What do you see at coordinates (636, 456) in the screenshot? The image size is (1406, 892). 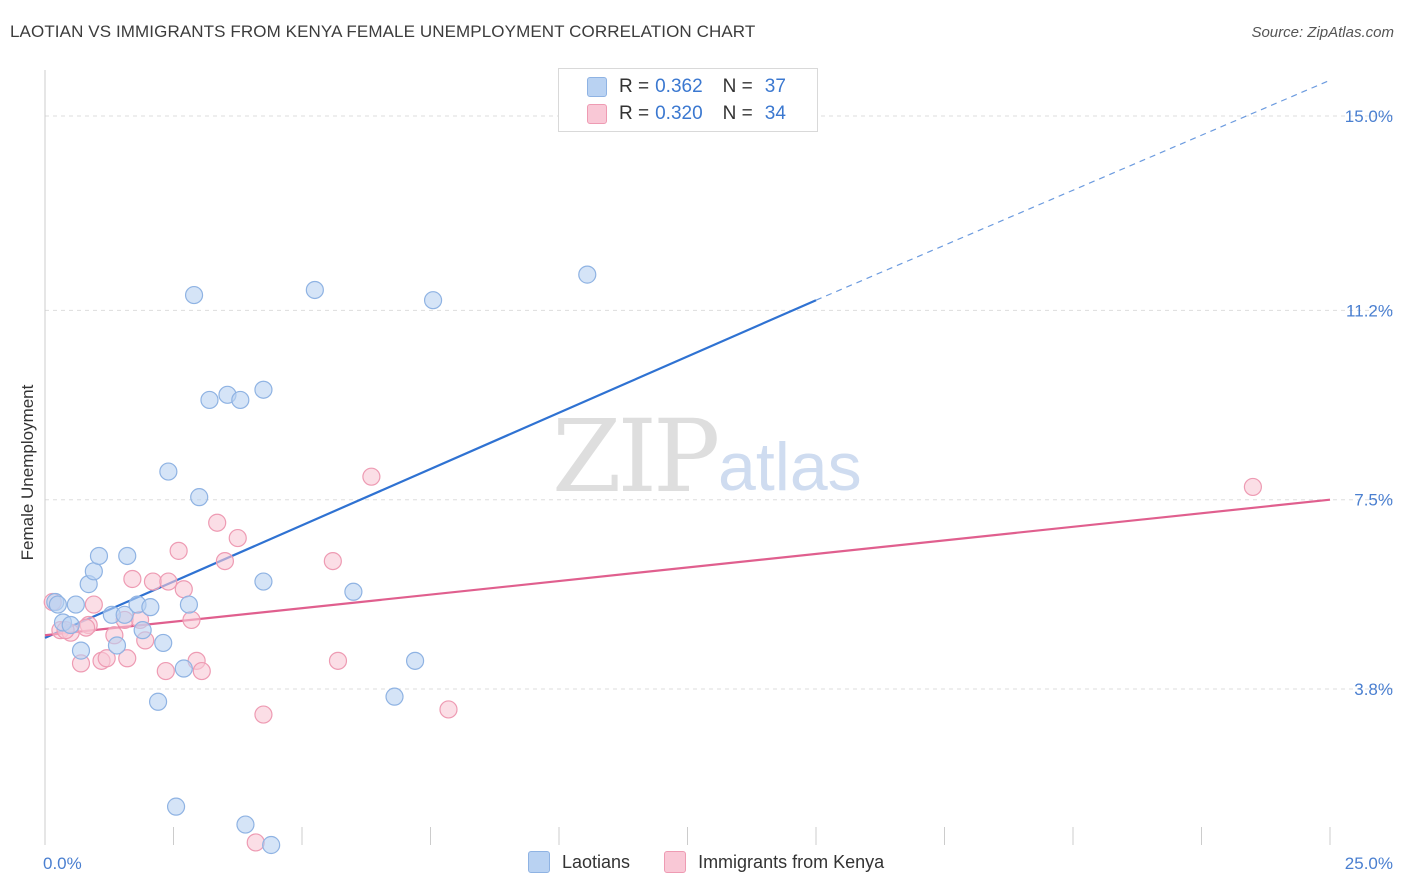 I see `watermark-zip: ZIP` at bounding box center [636, 456].